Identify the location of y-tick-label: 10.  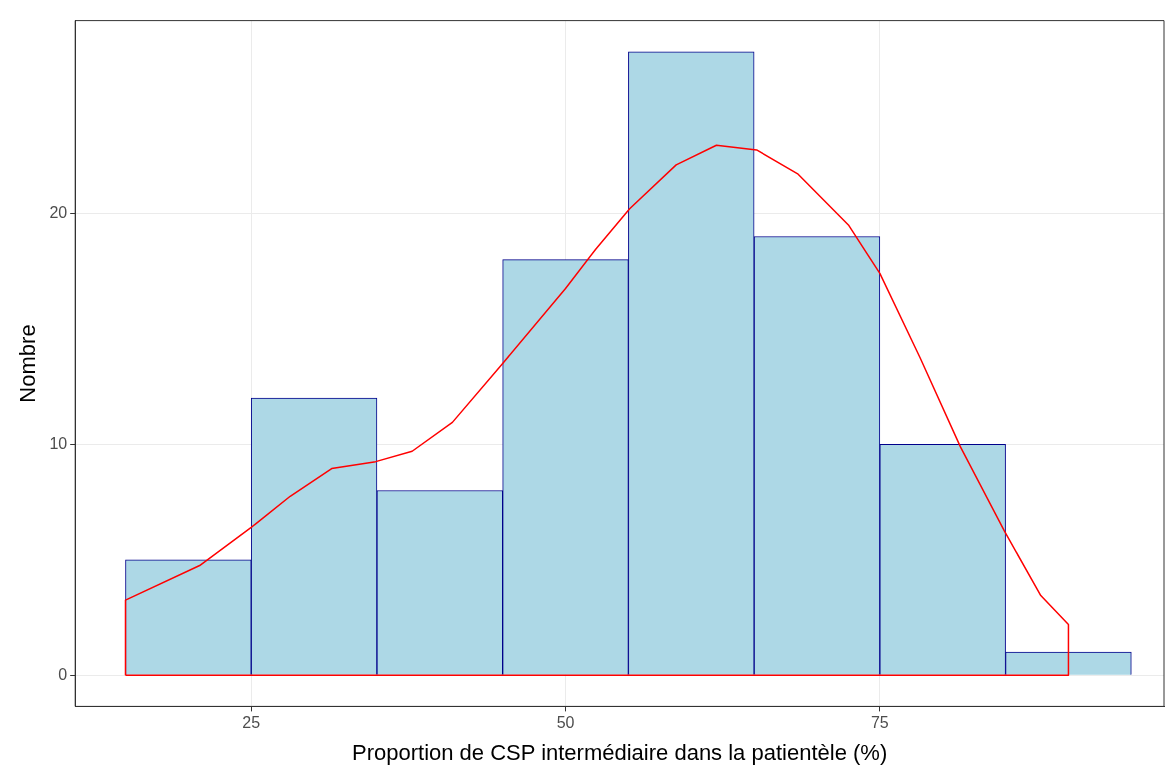
(58, 443).